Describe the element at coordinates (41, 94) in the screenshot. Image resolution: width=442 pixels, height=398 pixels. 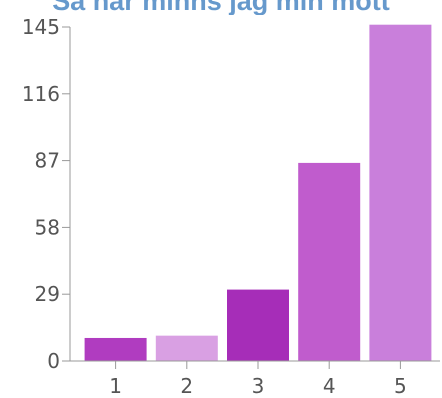
I see `y-tick-label: 116` at that location.